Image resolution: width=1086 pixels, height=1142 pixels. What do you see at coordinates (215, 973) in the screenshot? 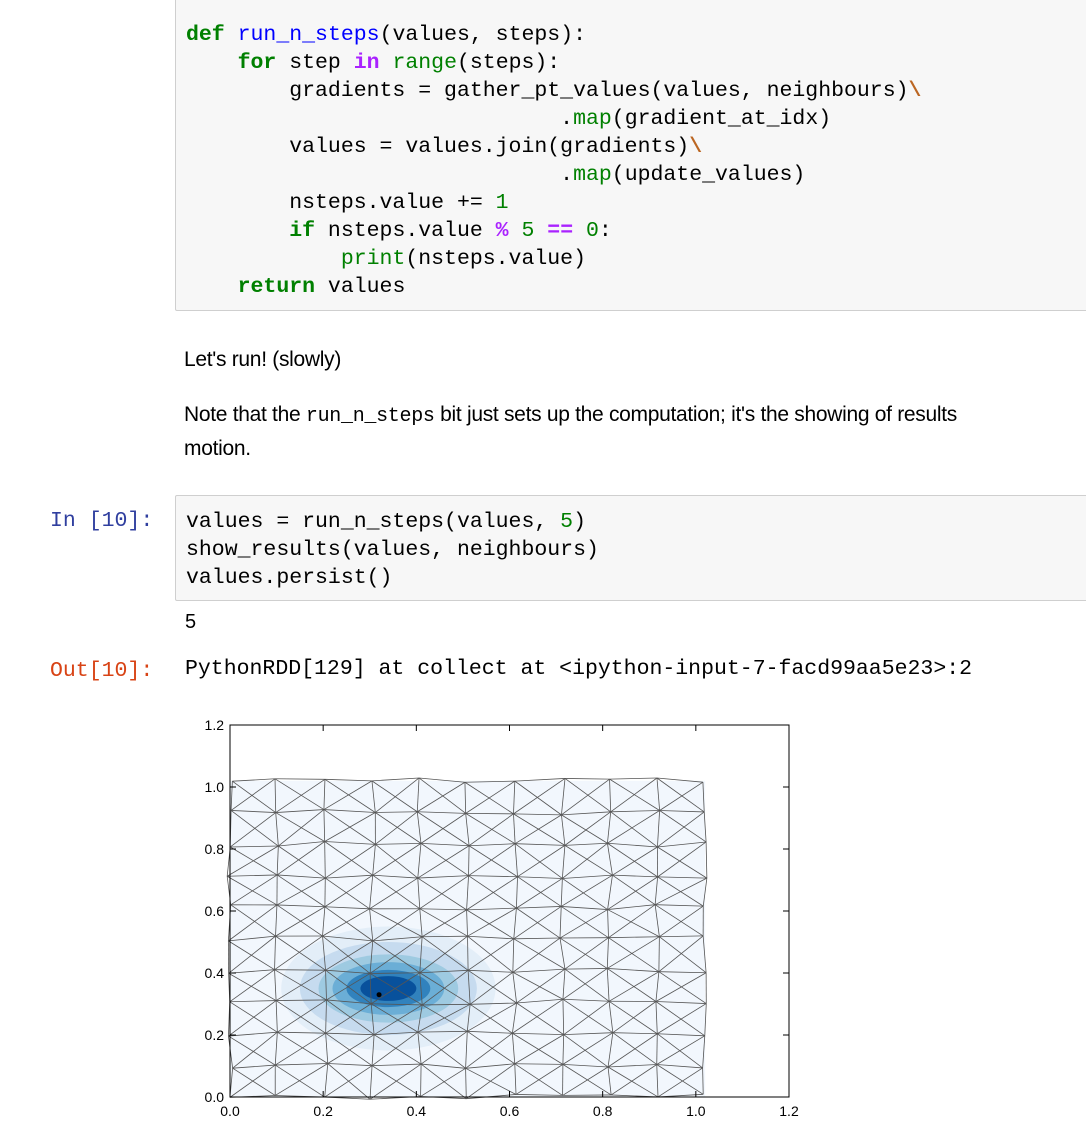
I see `y-tick-label: 0.4` at bounding box center [215, 973].